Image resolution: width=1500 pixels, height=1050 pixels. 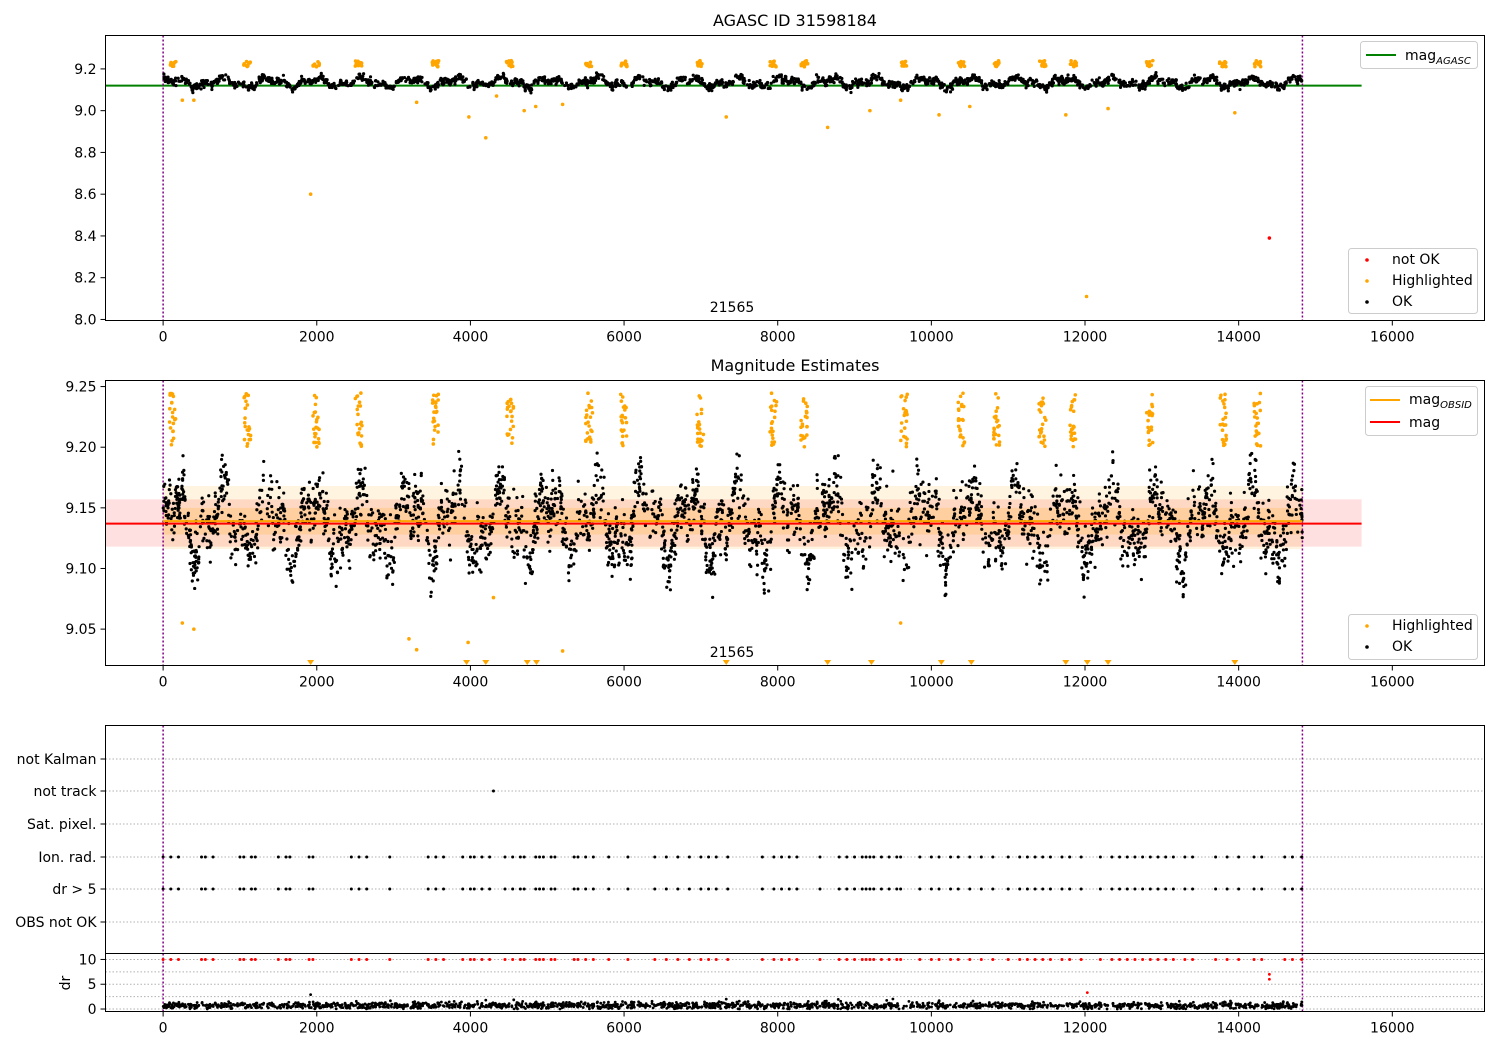 I want to click on legend-not-ok-label: not OK, so click(x=1416, y=260).